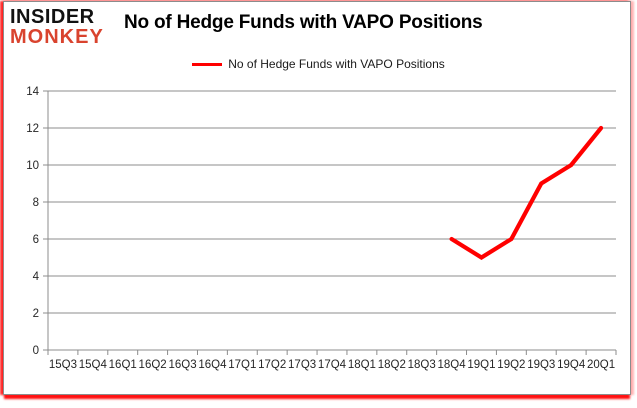 The height and width of the screenshot is (408, 637). I want to click on svg-text: 4, so click(36, 277).